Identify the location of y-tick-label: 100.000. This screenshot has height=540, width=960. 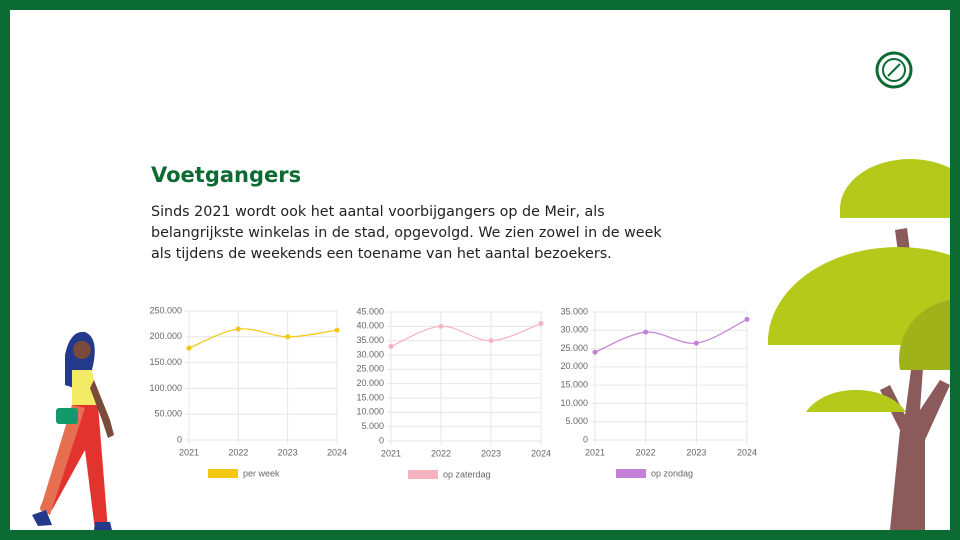
(165, 388).